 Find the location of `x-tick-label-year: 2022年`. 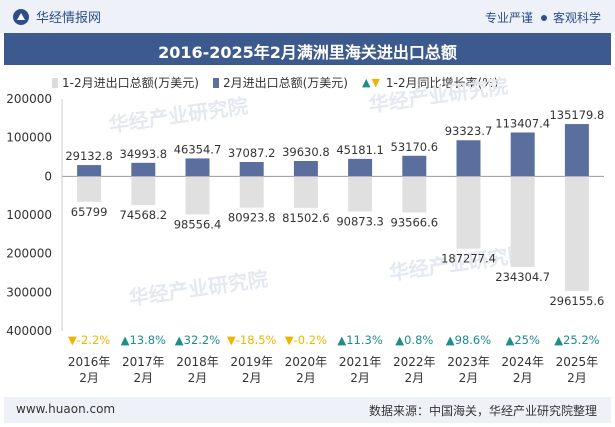

x-tick-label-year: 2022年 is located at coordinates (414, 362).